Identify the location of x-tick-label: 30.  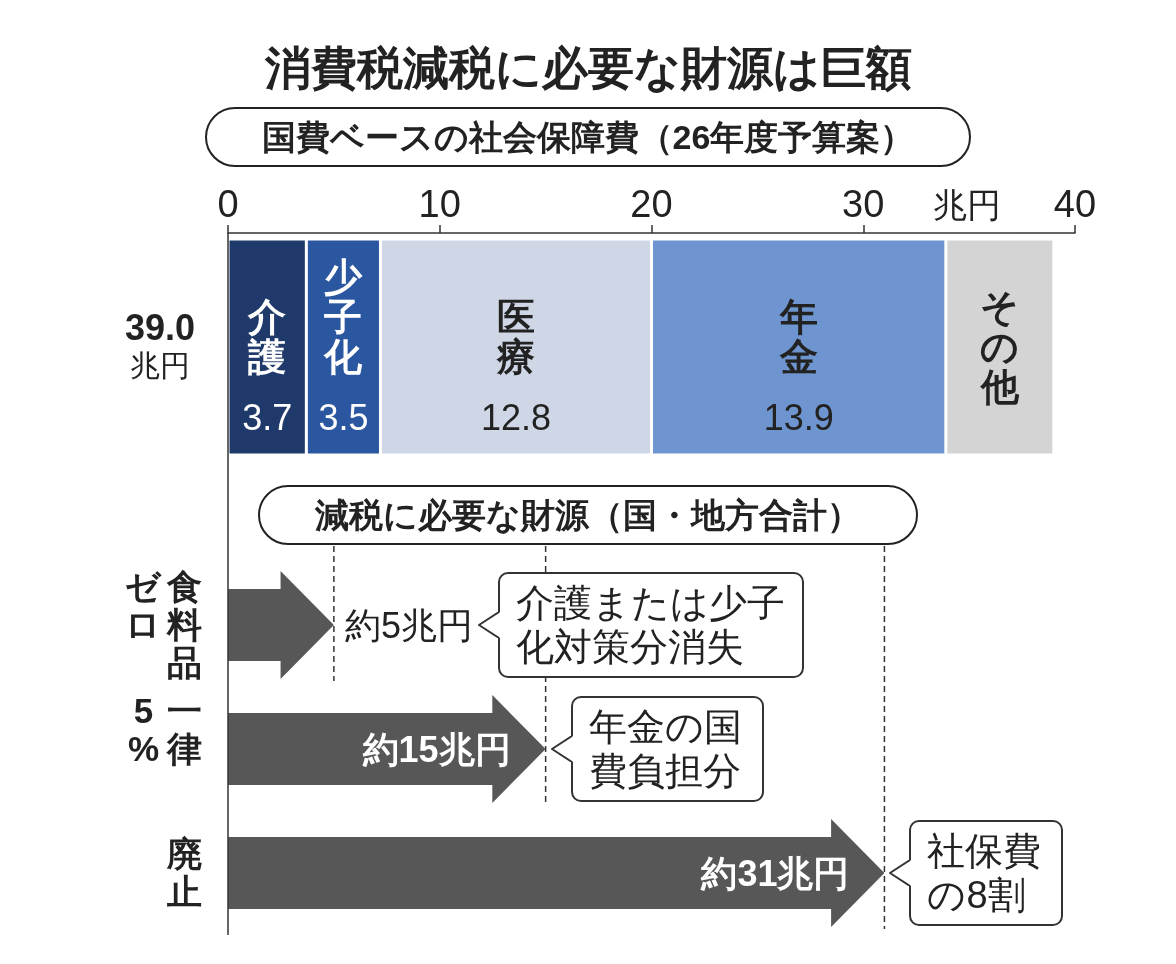
(863, 204).